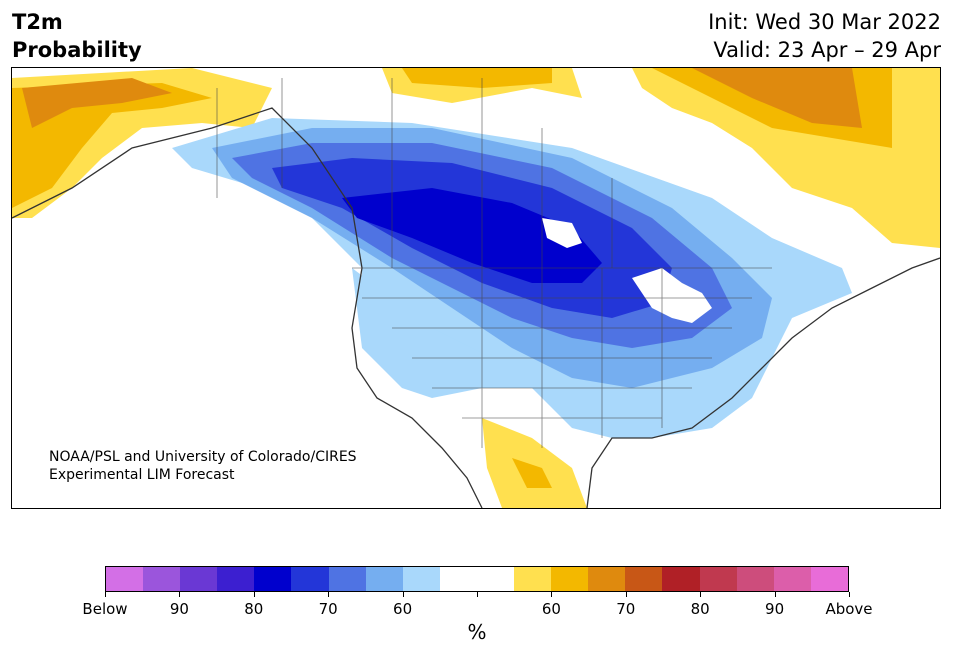 The image size is (953, 659). I want to click on state-borders, so click(562, 357).